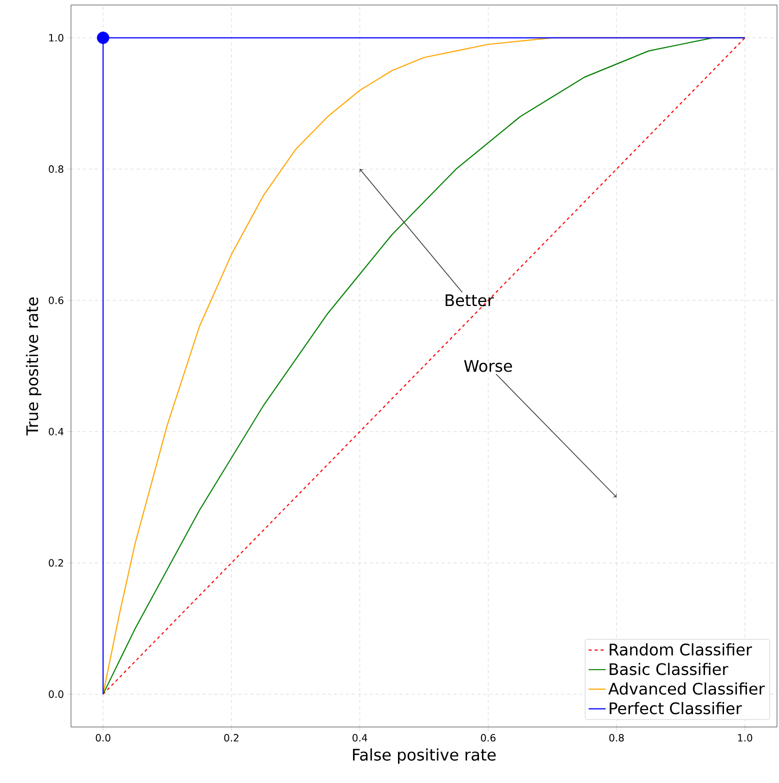  What do you see at coordinates (488, 366) in the screenshot?
I see `annotation: Worse` at bounding box center [488, 366].